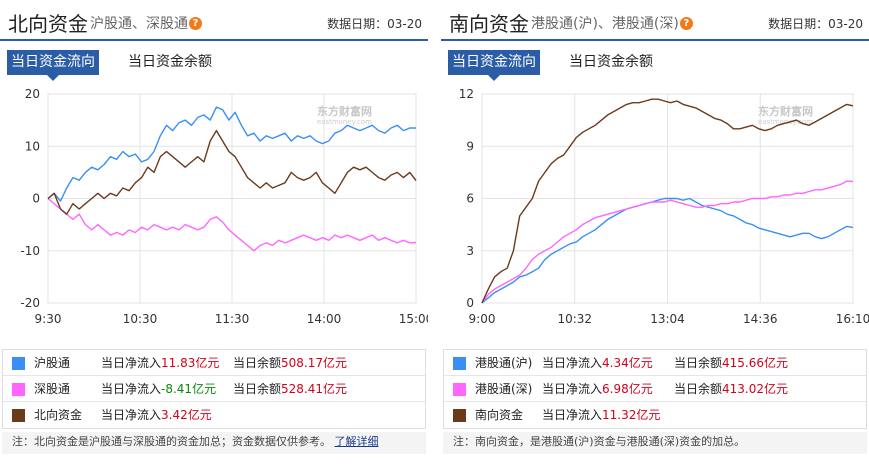  Describe the element at coordinates (30, 251) in the screenshot. I see `north-ytick-3: -10` at that location.